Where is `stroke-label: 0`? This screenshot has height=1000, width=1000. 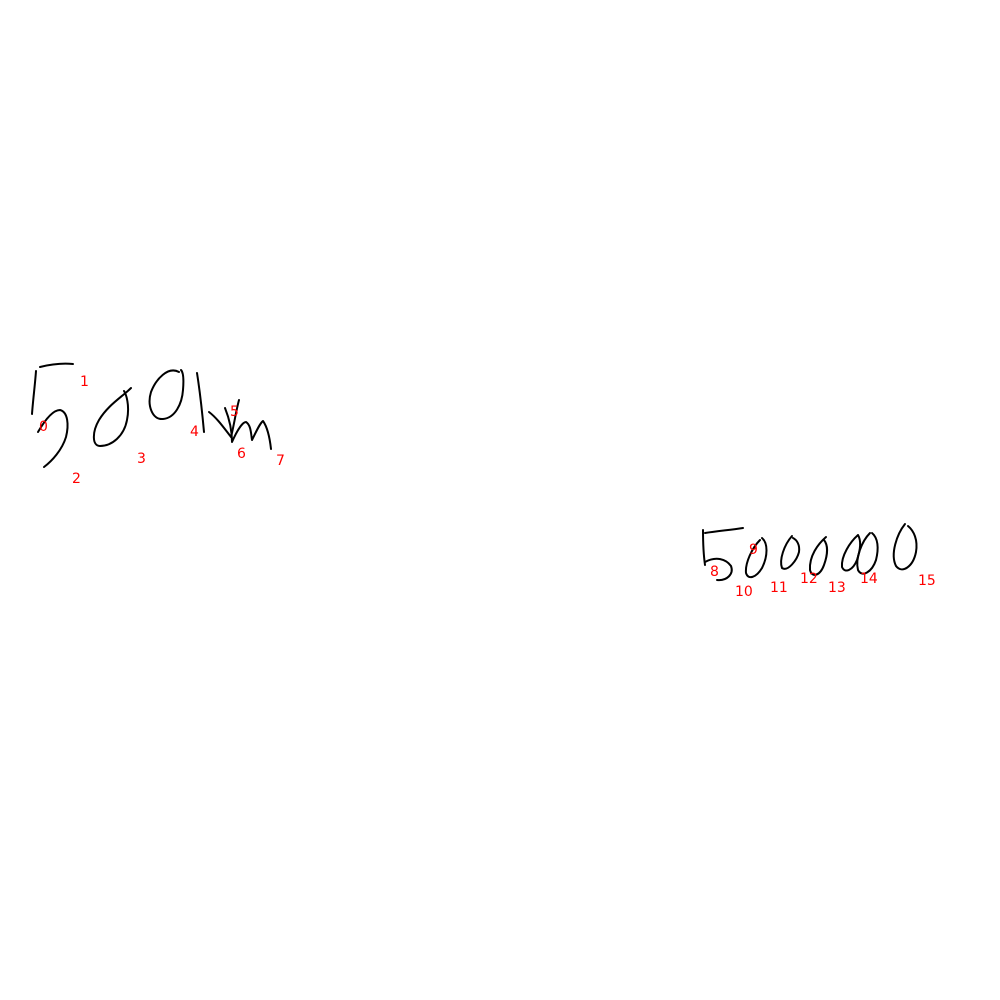 stroke-label: 0 is located at coordinates (43, 427).